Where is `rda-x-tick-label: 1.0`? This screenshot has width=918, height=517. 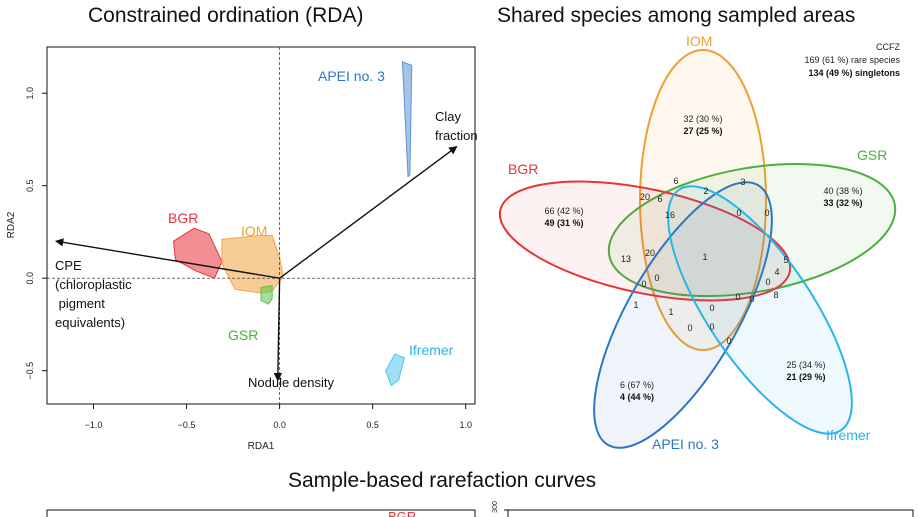
rda-x-tick-label: 1.0 is located at coordinates (465, 425).